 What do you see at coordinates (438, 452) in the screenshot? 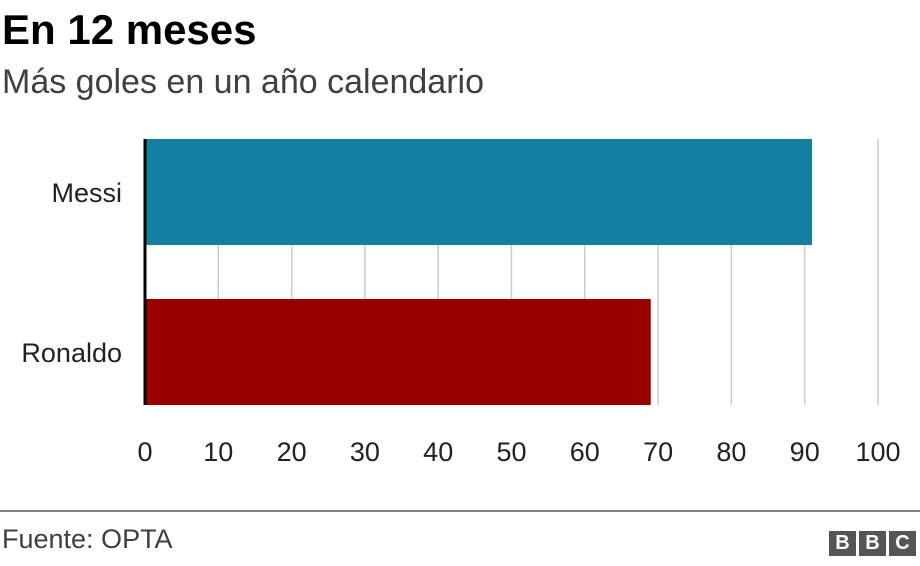
I see `x-tick-label: 40` at bounding box center [438, 452].